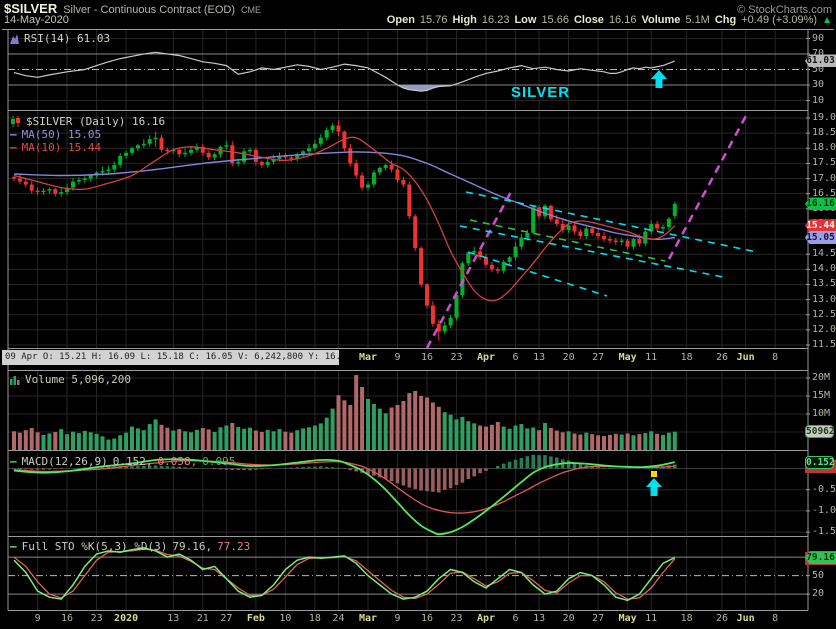 The image size is (836, 629). I want to click on high-label: High, so click(464, 20).